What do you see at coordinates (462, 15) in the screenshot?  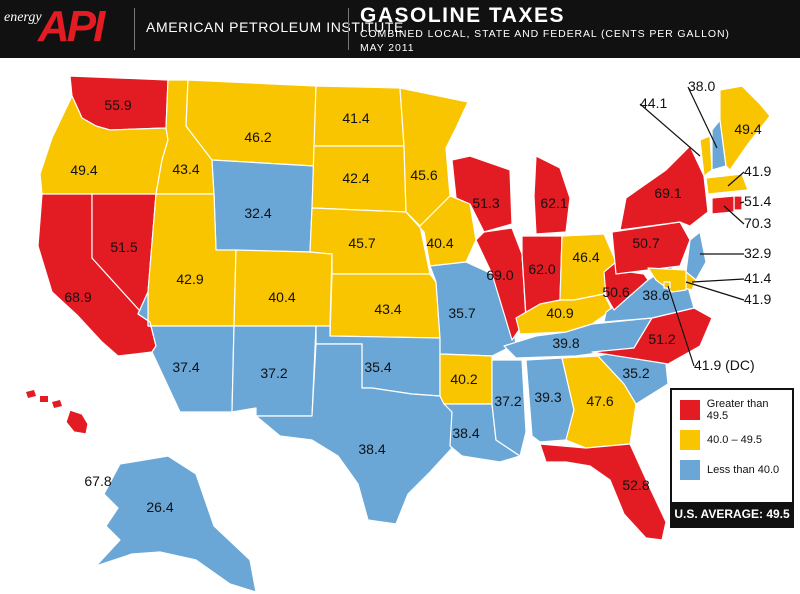 I see `page-title: GASOLINE TAXES` at bounding box center [462, 15].